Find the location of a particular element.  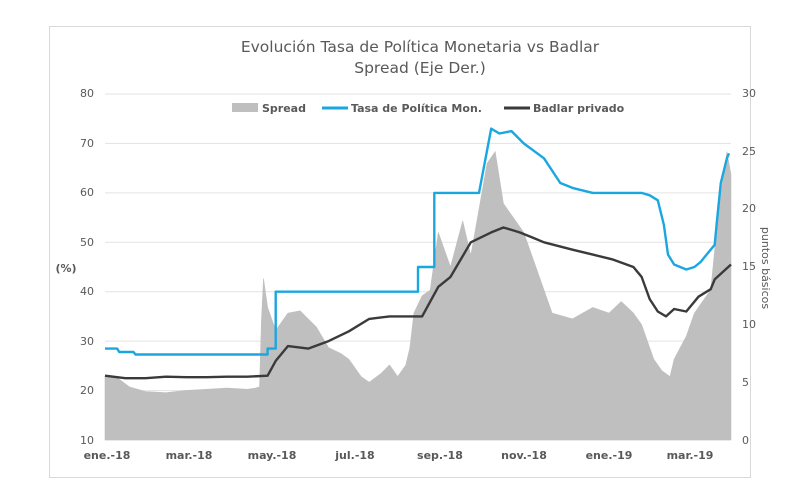

right-tick-label: 15 is located at coordinates (749, 266).